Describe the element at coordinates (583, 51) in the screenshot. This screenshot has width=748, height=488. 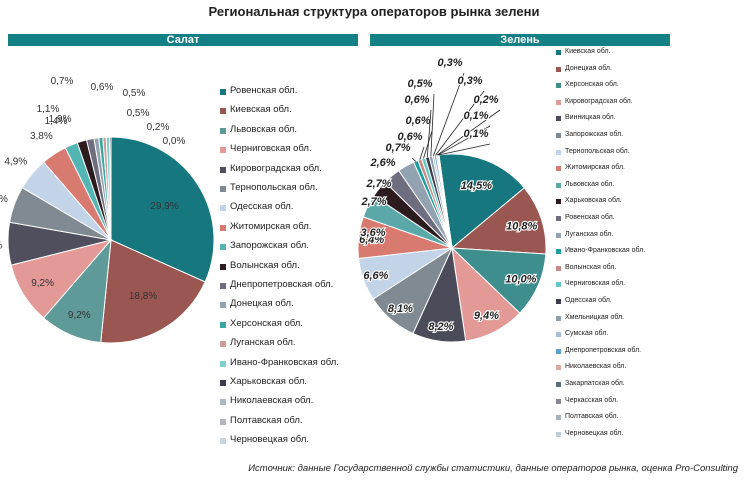
I see `legend-item: Киевская обл.` at that location.